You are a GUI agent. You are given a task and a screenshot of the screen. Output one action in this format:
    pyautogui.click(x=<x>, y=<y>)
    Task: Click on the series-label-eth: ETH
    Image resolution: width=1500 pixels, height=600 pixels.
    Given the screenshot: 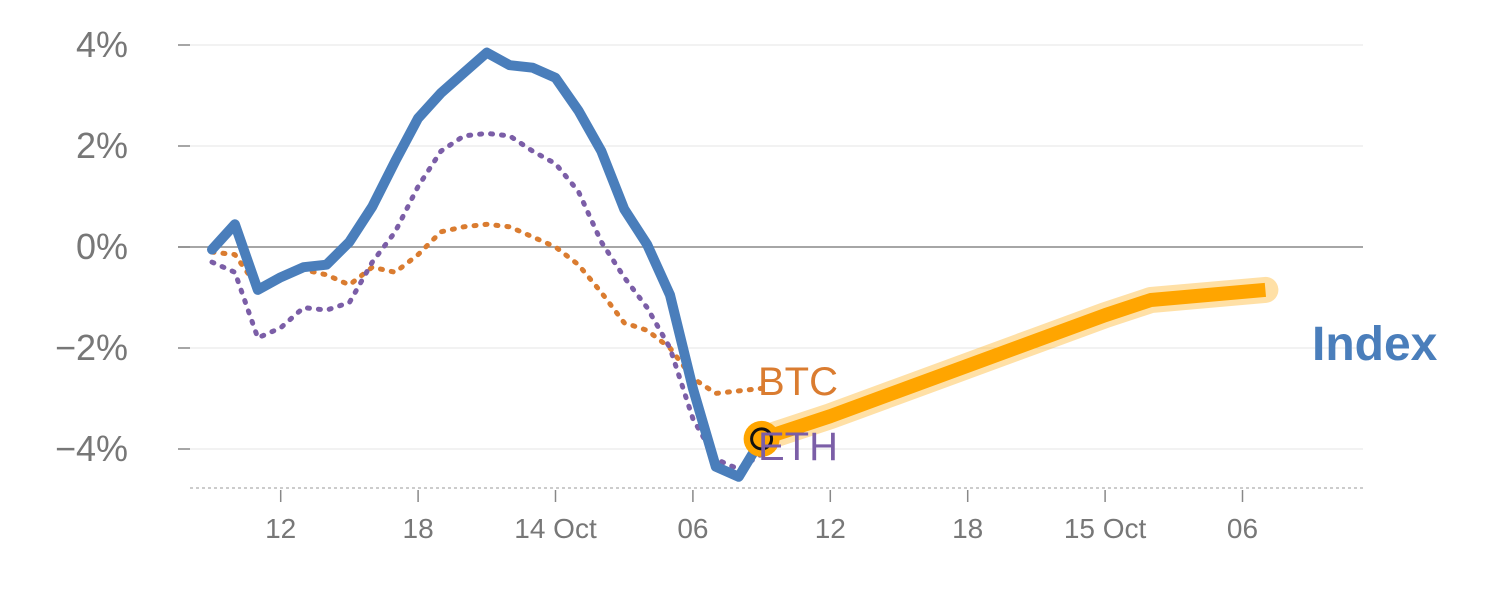 What is the action you would take?
    pyautogui.click(x=798, y=447)
    